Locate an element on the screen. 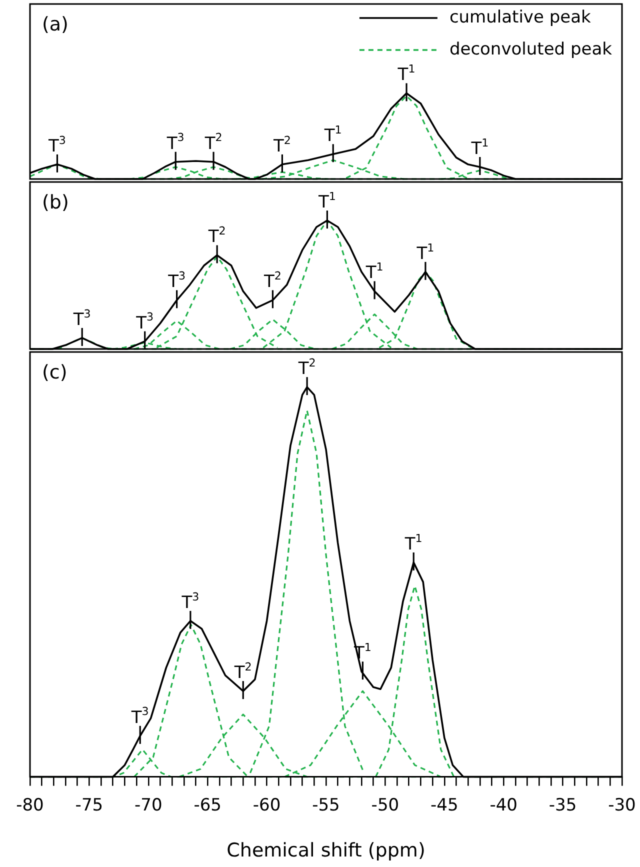  x-tick-label: -55 is located at coordinates (326, 805).